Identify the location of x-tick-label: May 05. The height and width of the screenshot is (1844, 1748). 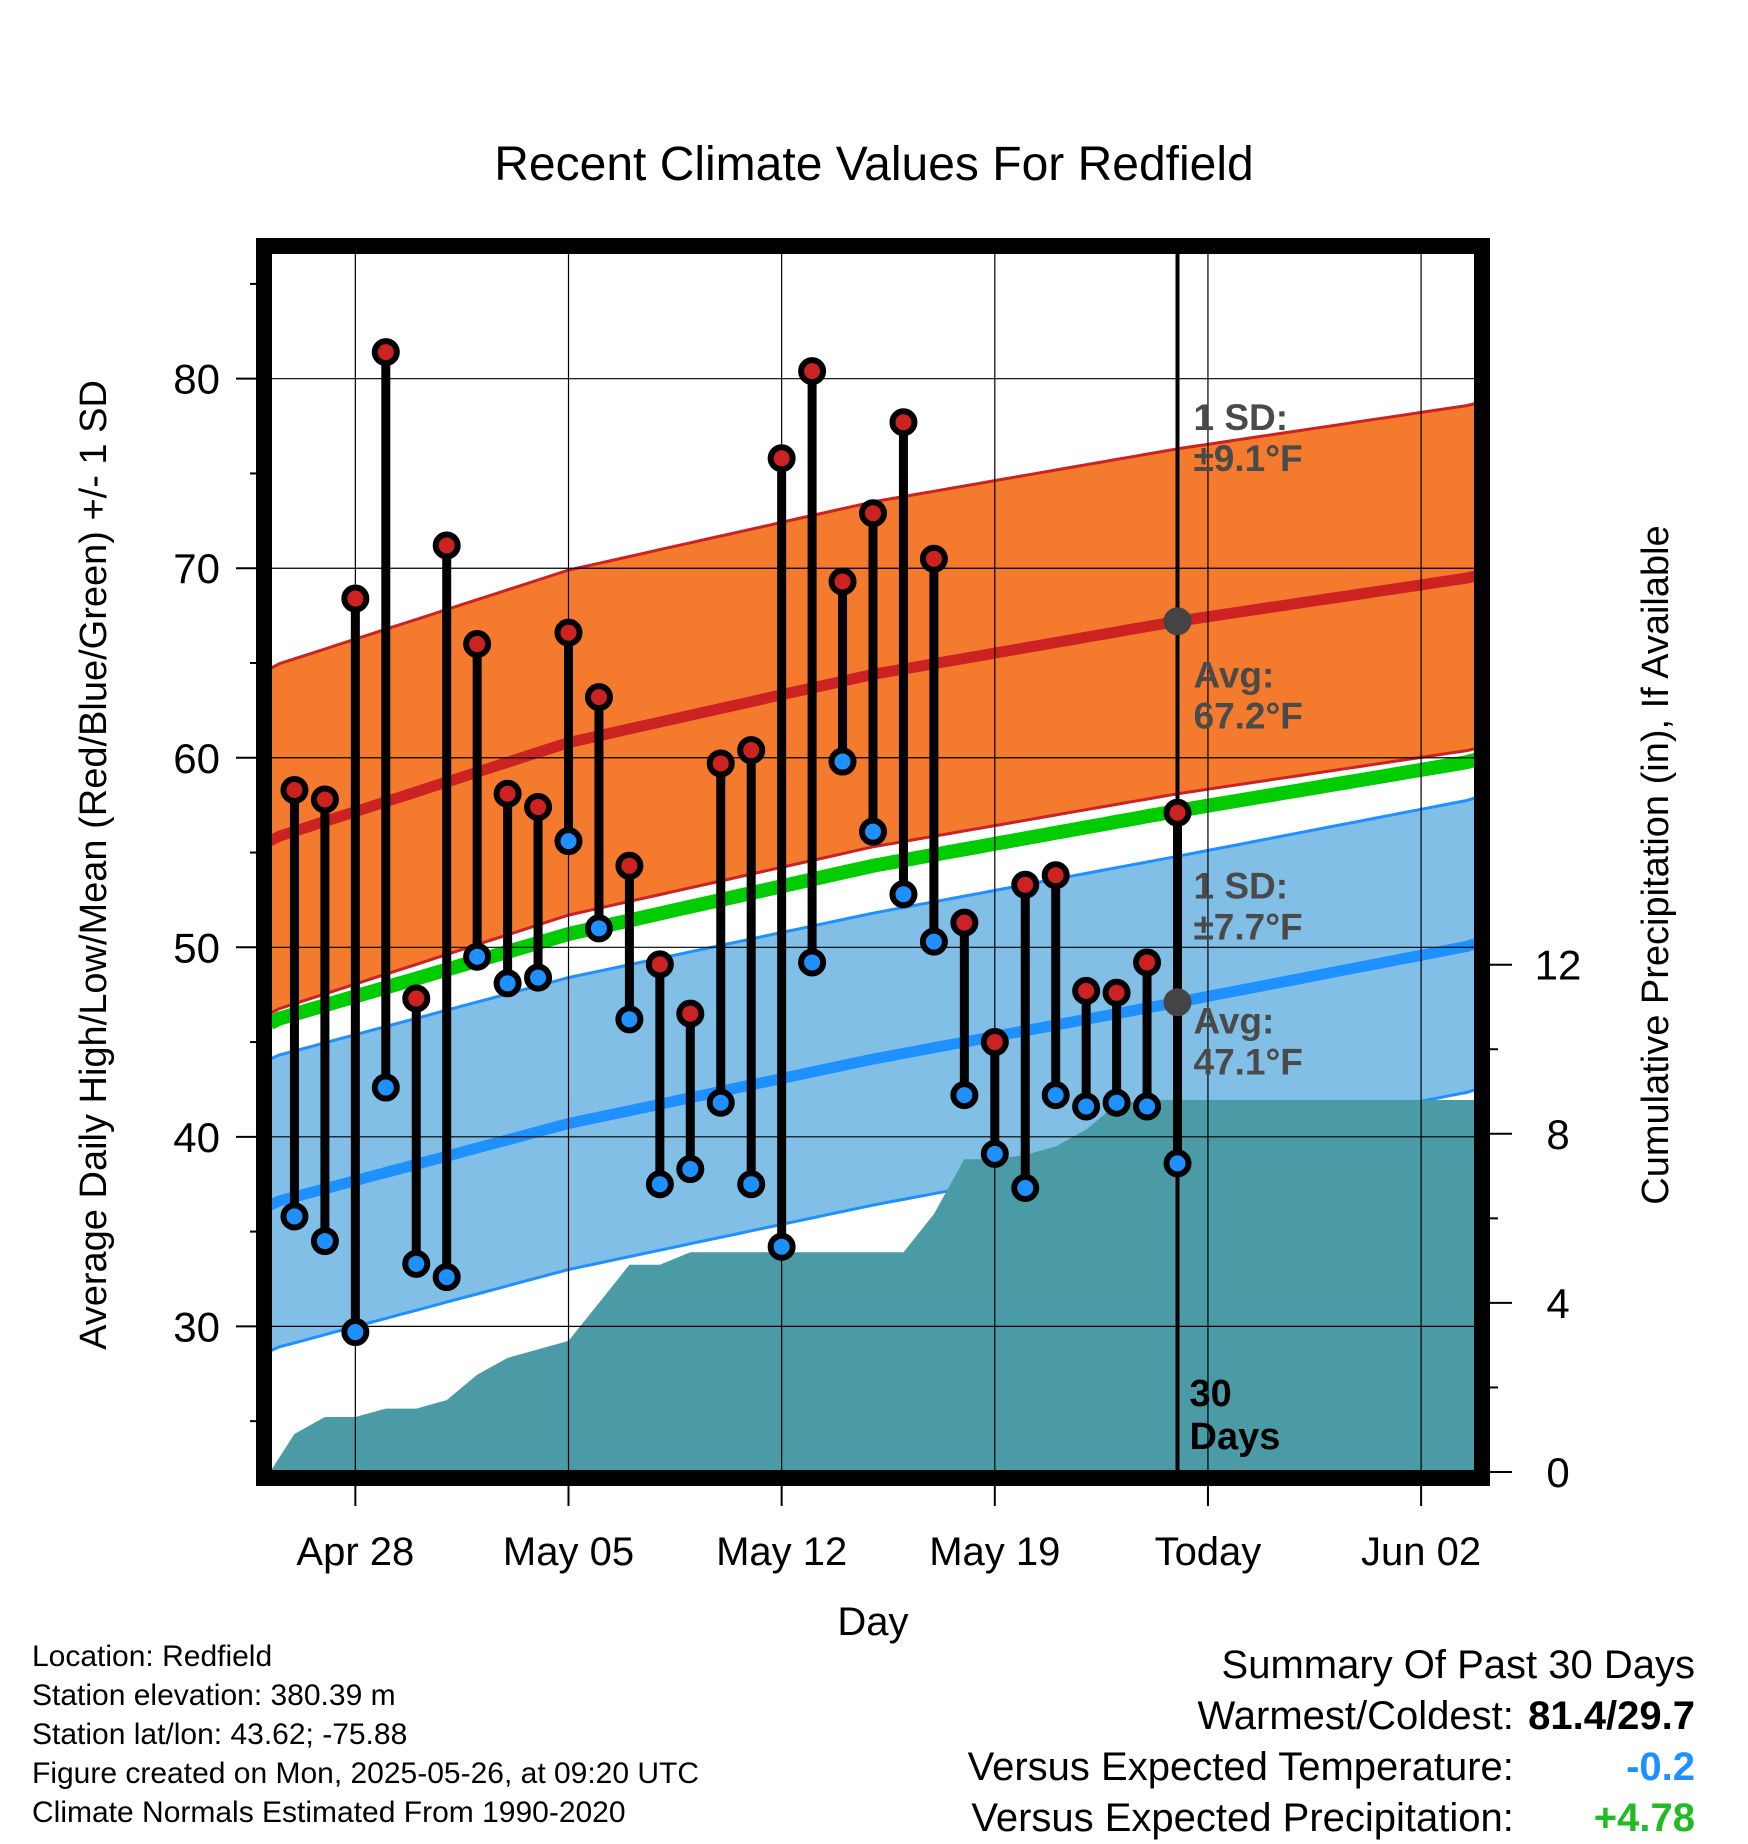
(568, 1552).